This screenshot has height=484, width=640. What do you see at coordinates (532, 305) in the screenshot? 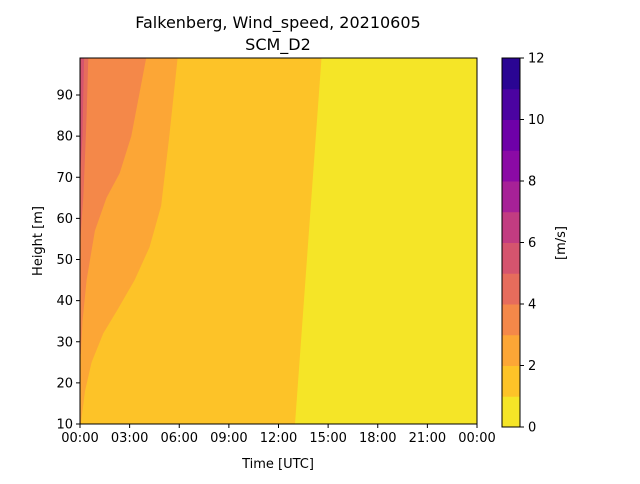
I see `colorbar-tick-label: 4` at bounding box center [532, 305].